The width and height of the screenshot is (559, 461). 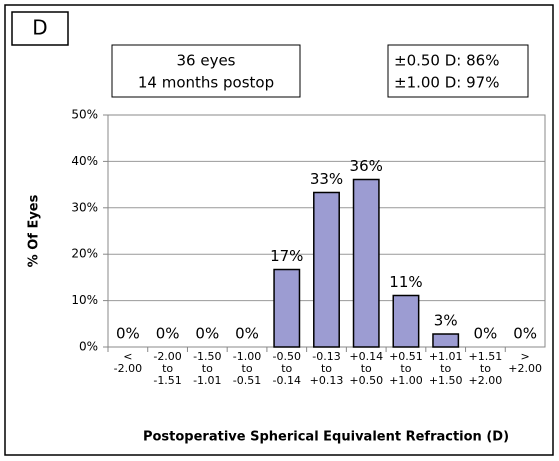 I want to click on annotation: ±1.00 D: 97%, so click(x=446, y=83).